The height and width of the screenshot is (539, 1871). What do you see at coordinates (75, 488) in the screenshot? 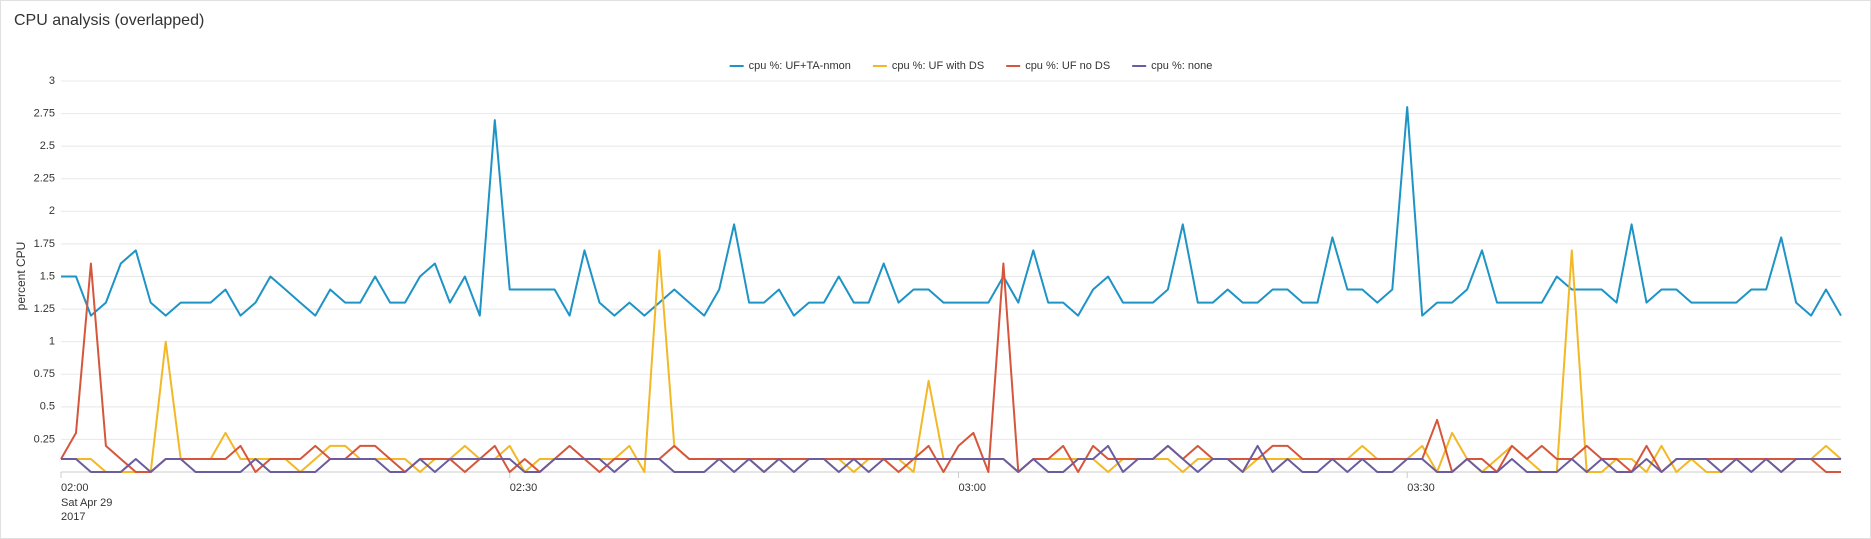
I see `x-tick-label: 02:00` at bounding box center [75, 488].